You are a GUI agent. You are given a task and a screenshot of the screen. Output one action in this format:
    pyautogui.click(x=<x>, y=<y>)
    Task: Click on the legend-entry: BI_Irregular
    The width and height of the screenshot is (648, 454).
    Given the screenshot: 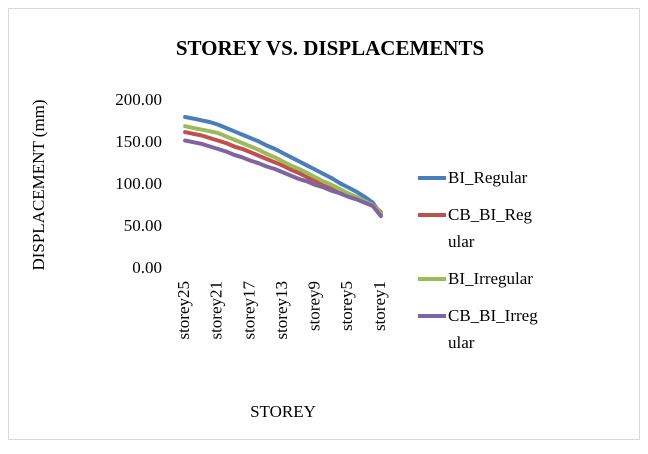 What is the action you would take?
    pyautogui.click(x=479, y=278)
    